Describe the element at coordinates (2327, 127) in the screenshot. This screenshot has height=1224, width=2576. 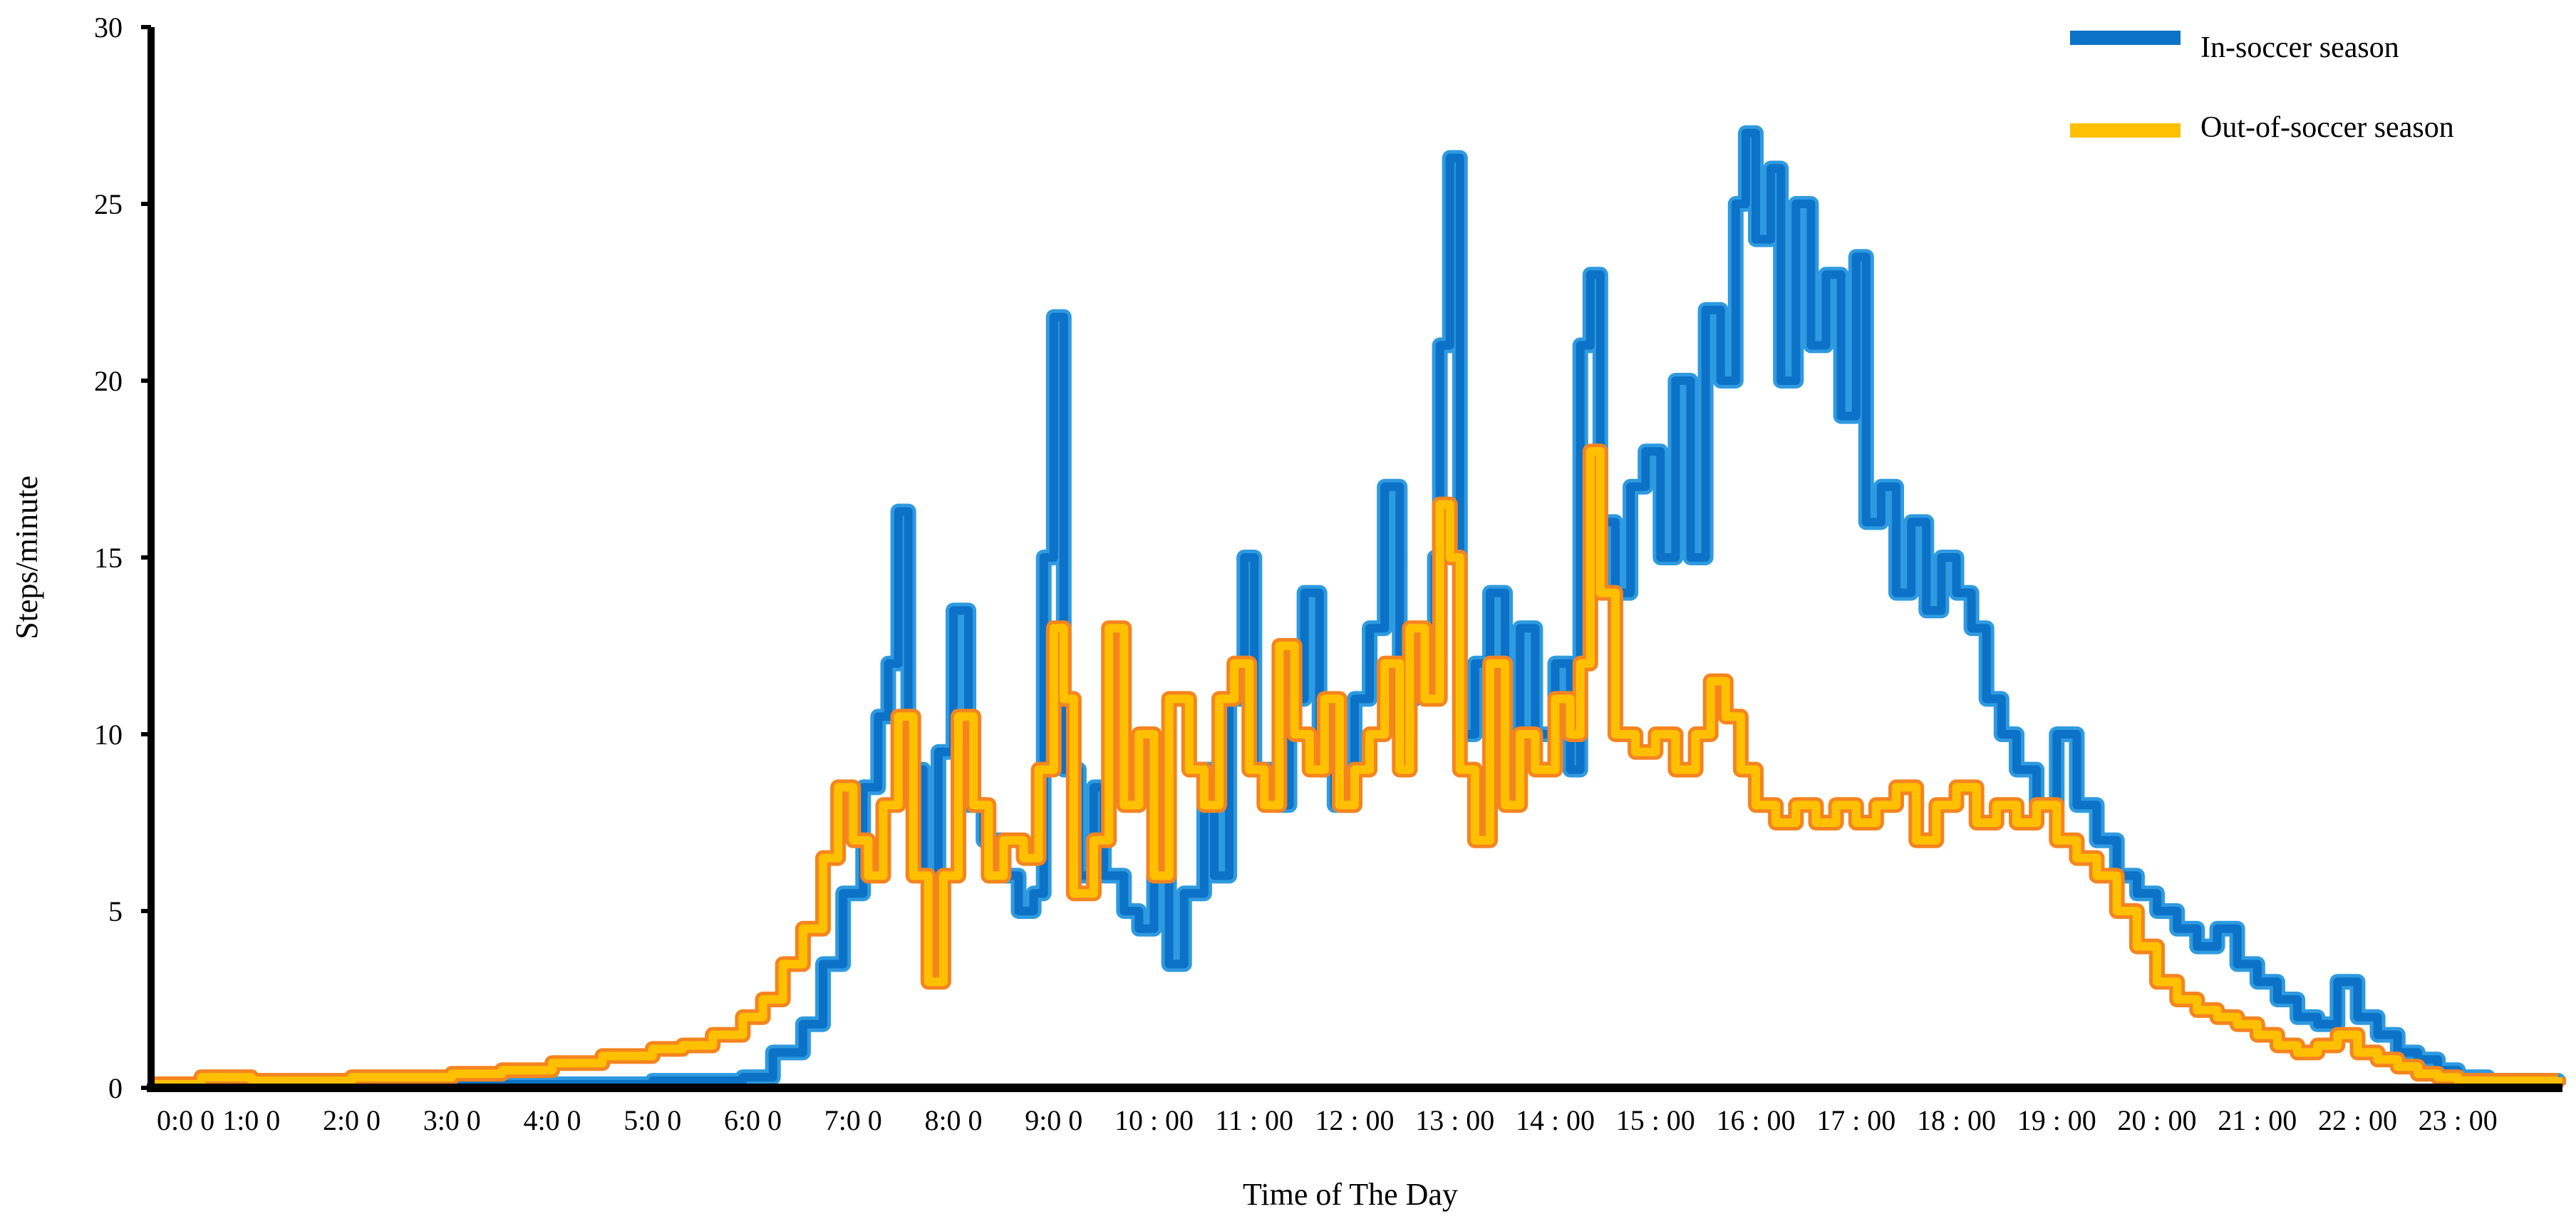
I see `legend-label-out-season: Out-of-soccer season` at that location.